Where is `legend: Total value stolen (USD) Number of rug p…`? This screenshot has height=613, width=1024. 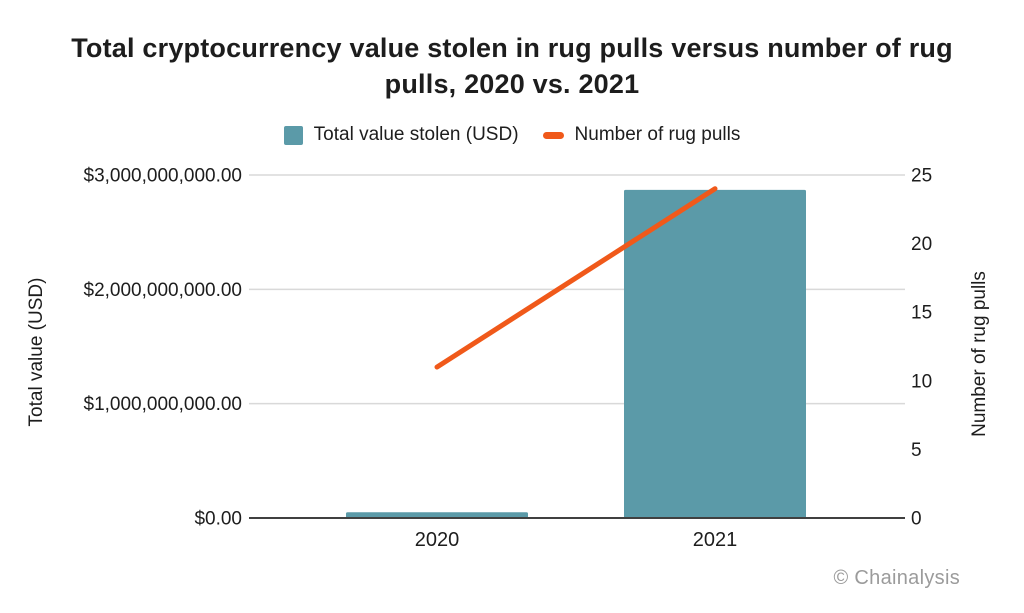 legend: Total value stolen (USD) Number of rug p… is located at coordinates (512, 135).